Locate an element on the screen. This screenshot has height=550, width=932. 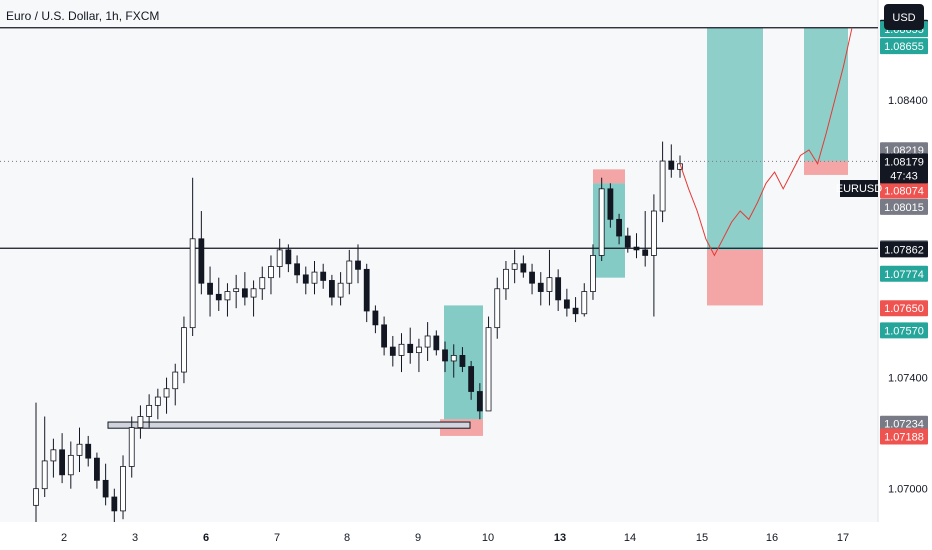
price-tag: 1.07650 is located at coordinates (904, 308).